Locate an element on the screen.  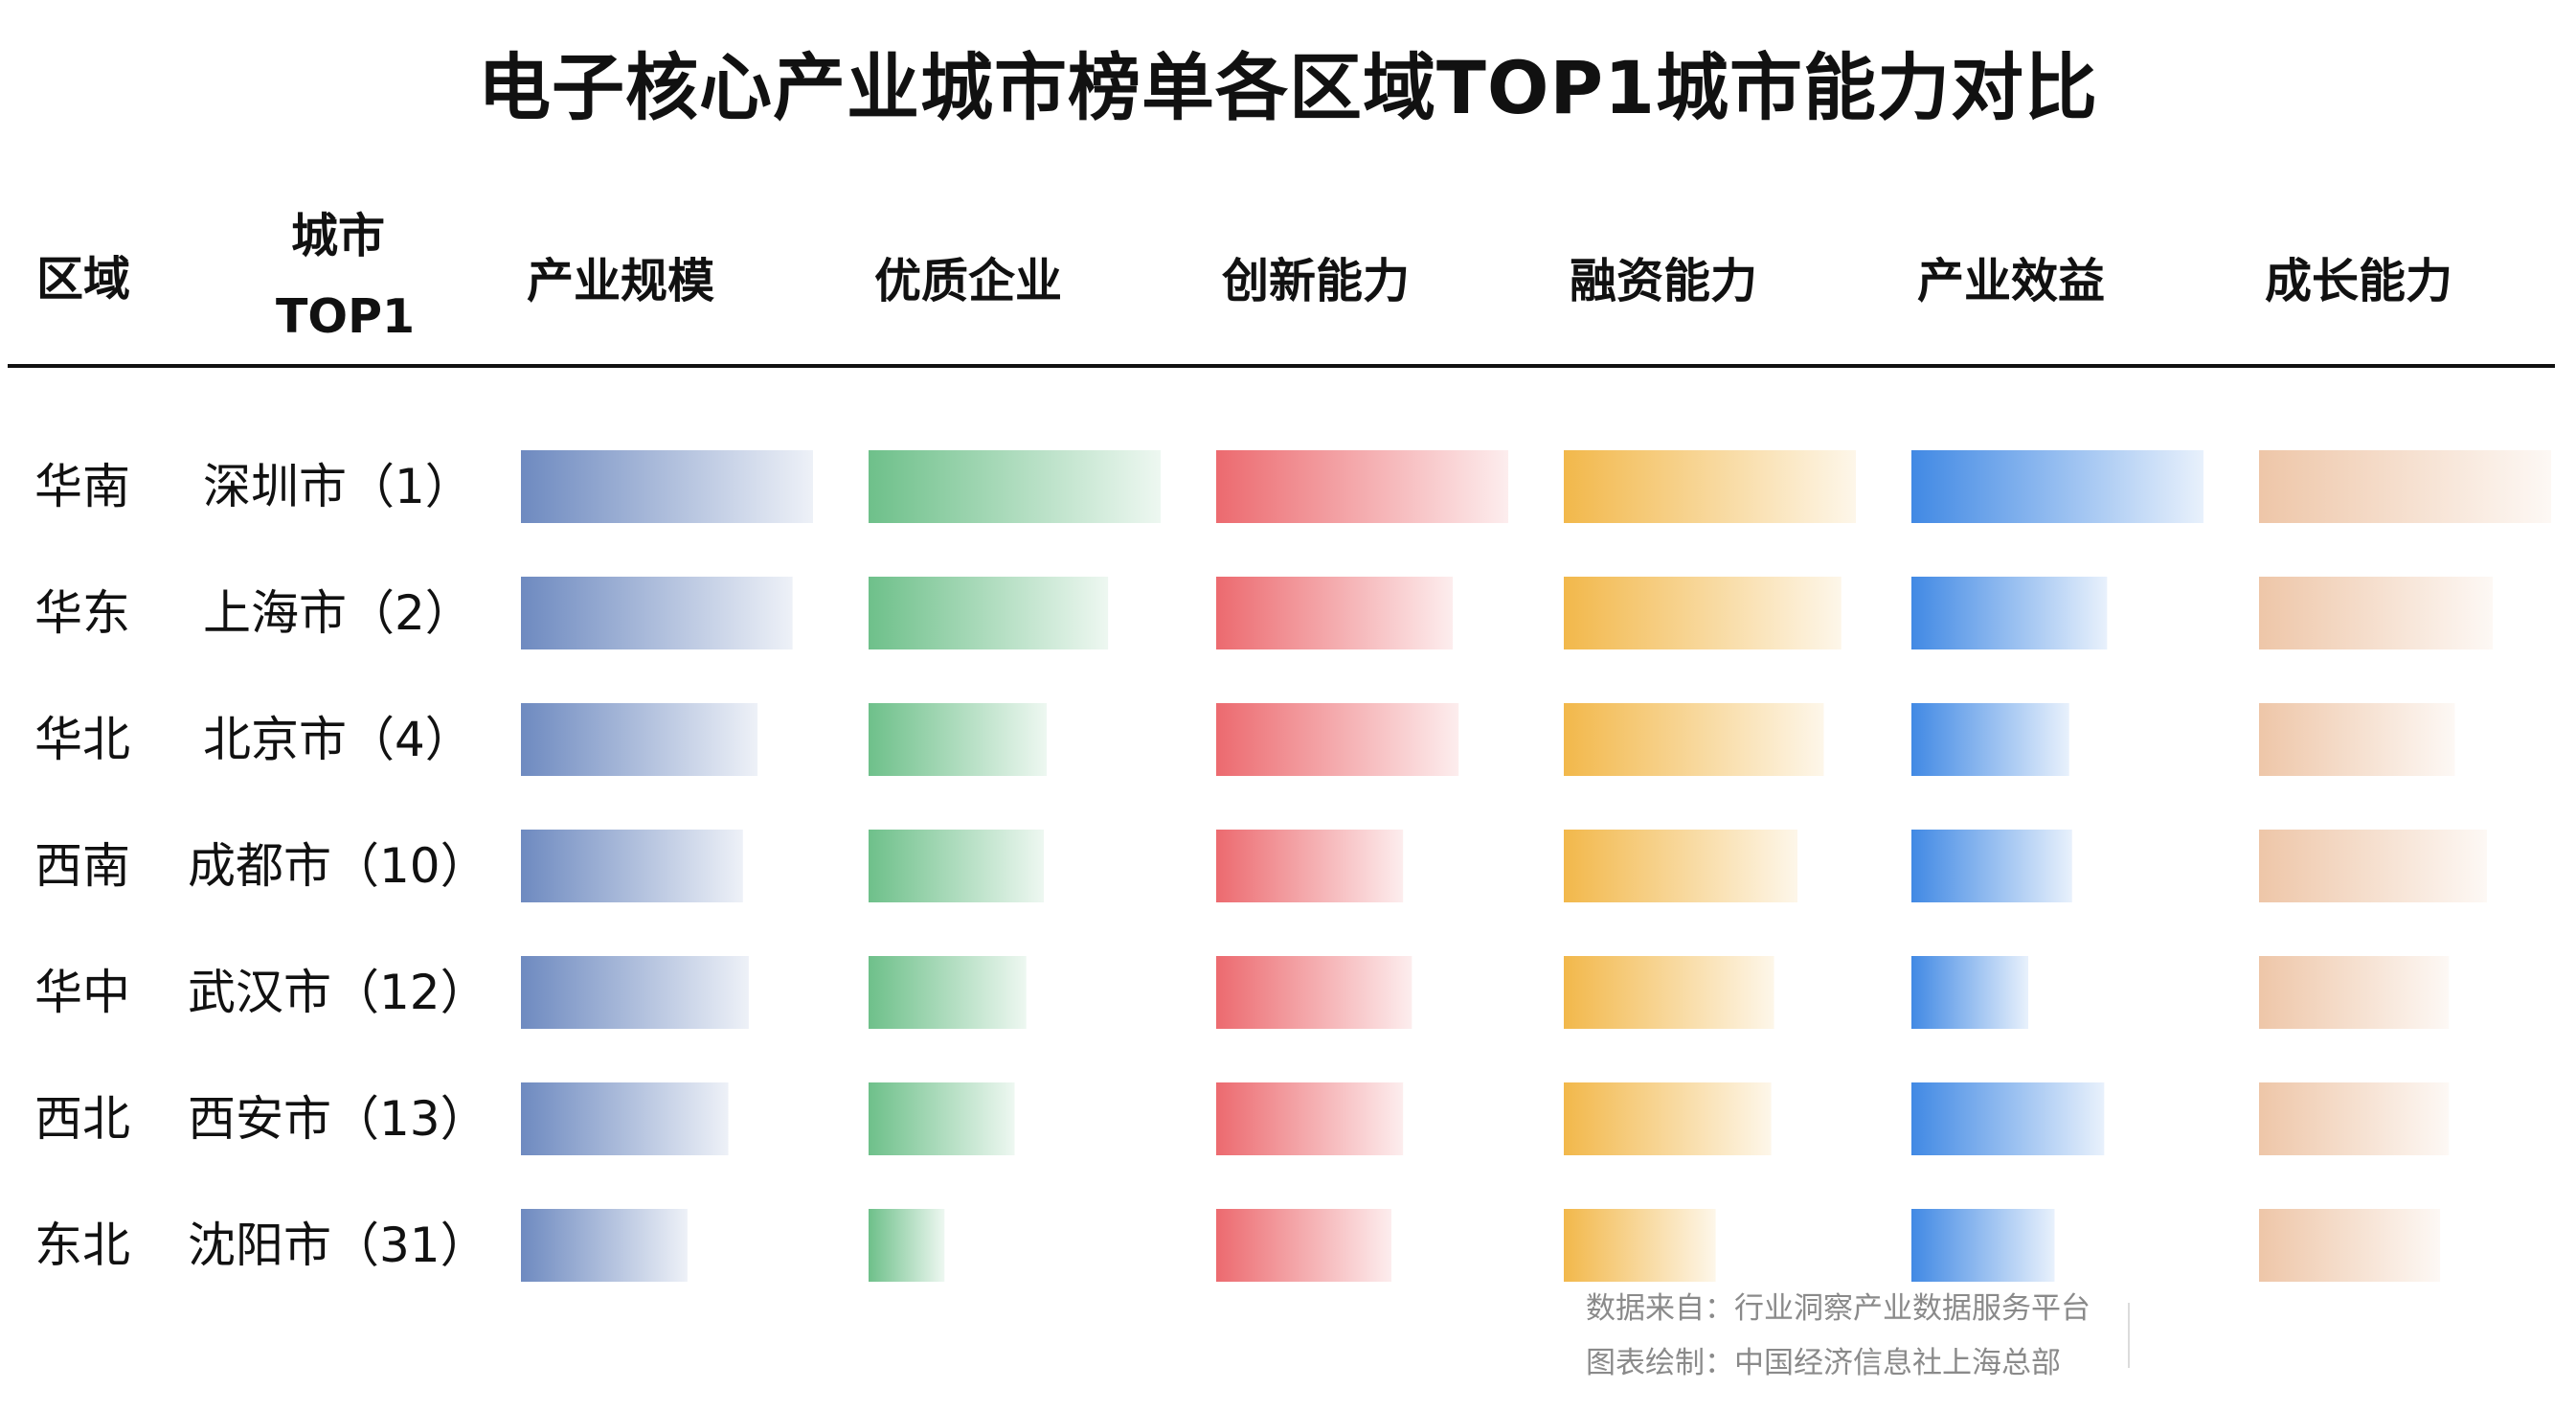
region-label: 华北 is located at coordinates (82, 739).